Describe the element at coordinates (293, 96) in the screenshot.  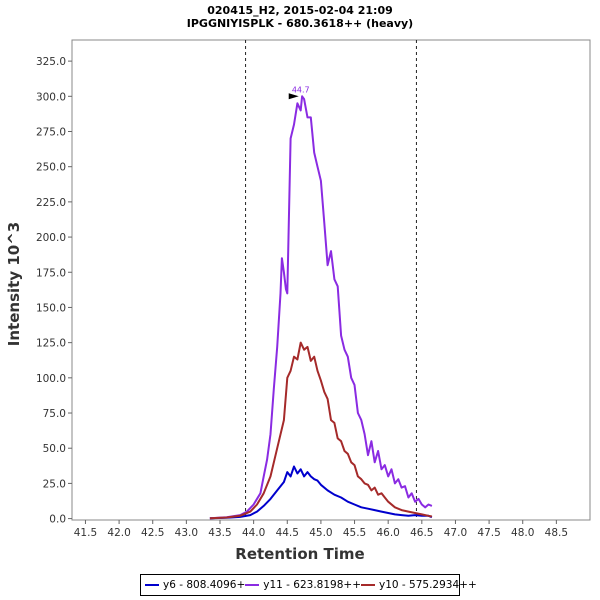
I see `peak-marker-arrow` at that location.